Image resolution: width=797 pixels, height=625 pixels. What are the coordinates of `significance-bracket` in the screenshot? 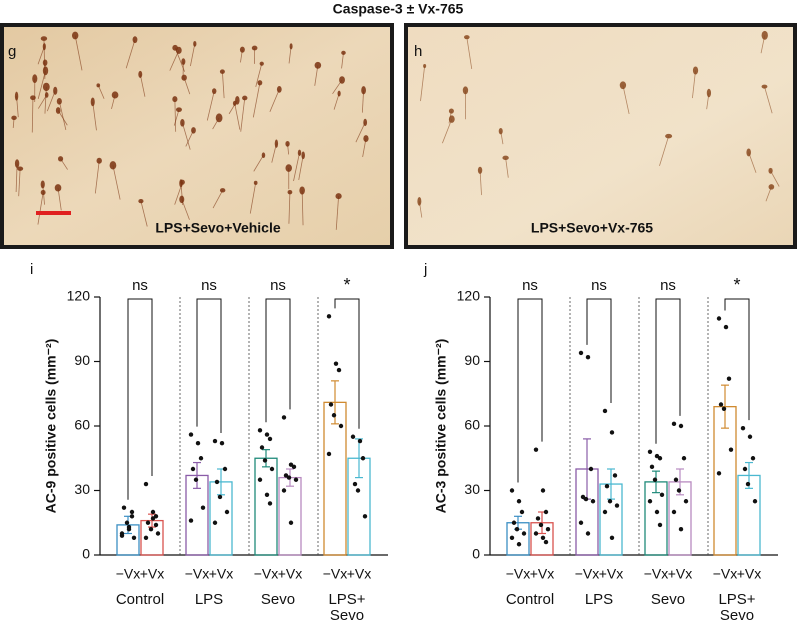 It's located at (347, 363).